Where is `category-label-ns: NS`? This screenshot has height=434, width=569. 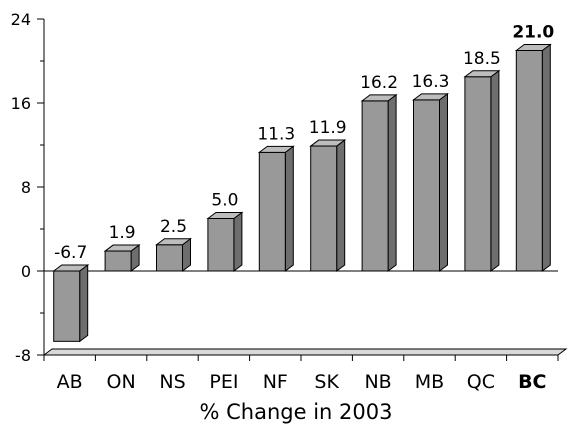
category-label-ns: NS is located at coordinates (172, 382).